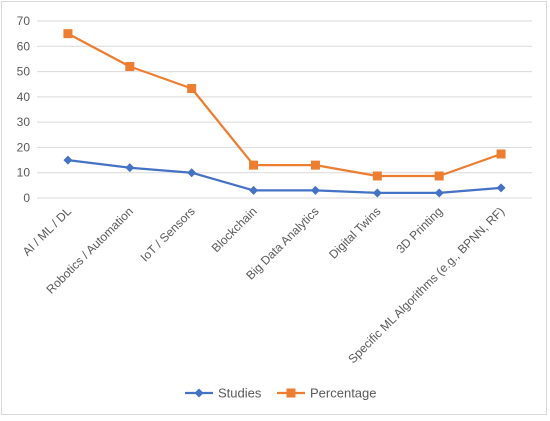  What do you see at coordinates (24, 21) in the screenshot?
I see `y-tick-label: 70` at bounding box center [24, 21].